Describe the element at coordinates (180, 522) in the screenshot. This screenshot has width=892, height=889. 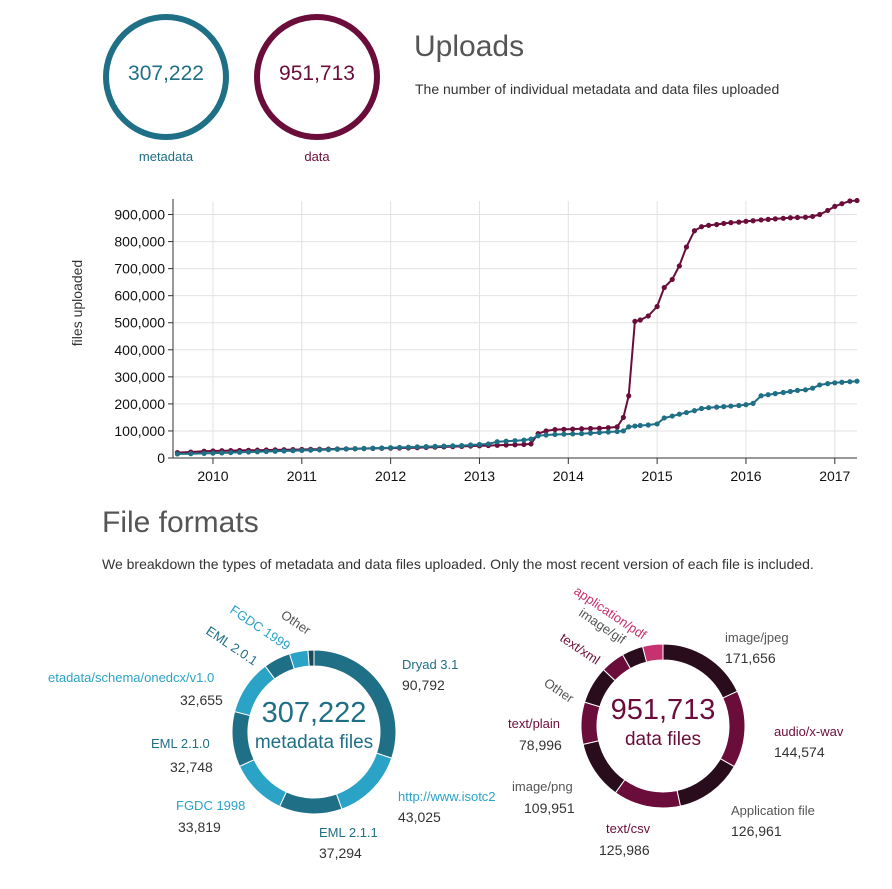
I see `formats-title: File formats` at that location.